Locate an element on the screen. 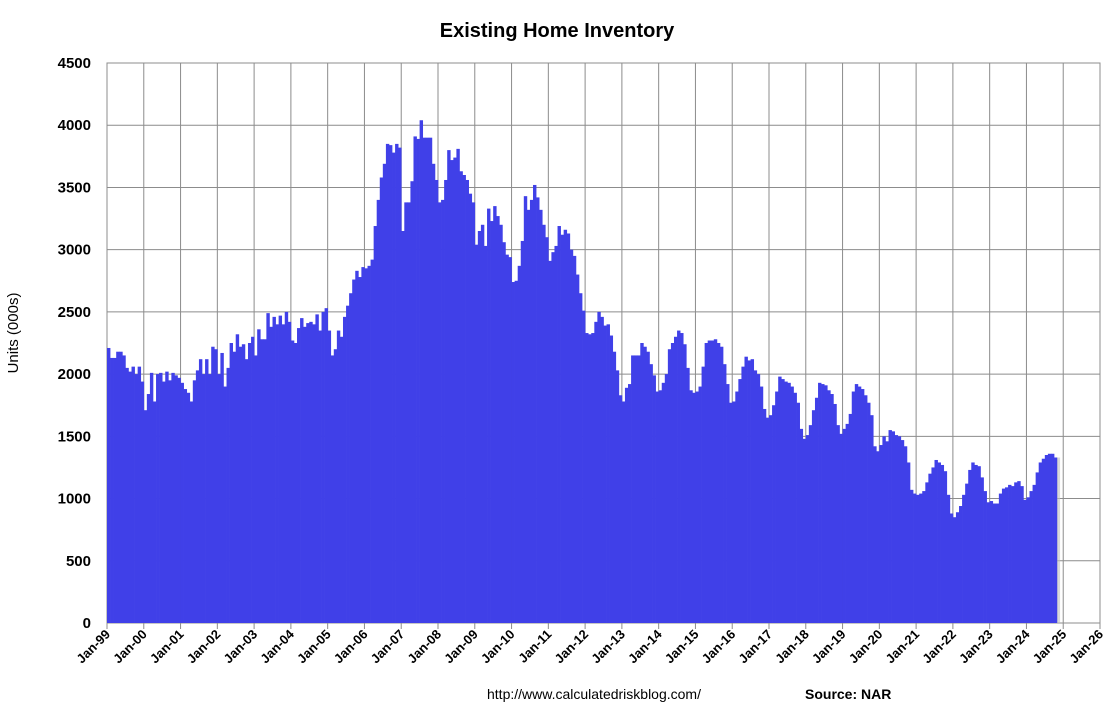 The image size is (1114, 709). y-tick-label: 2500 is located at coordinates (74, 312).